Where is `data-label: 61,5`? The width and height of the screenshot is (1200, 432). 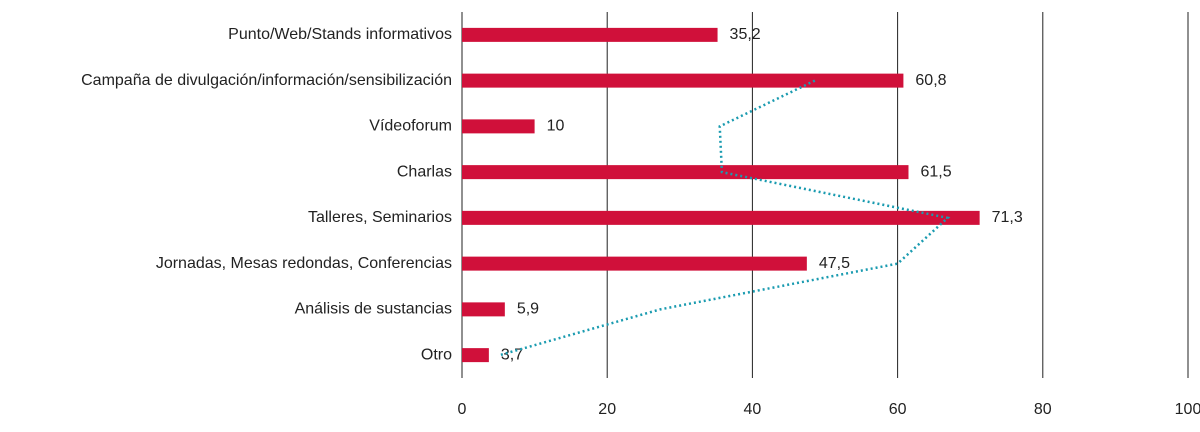 data-label: 61,5 is located at coordinates (935, 171).